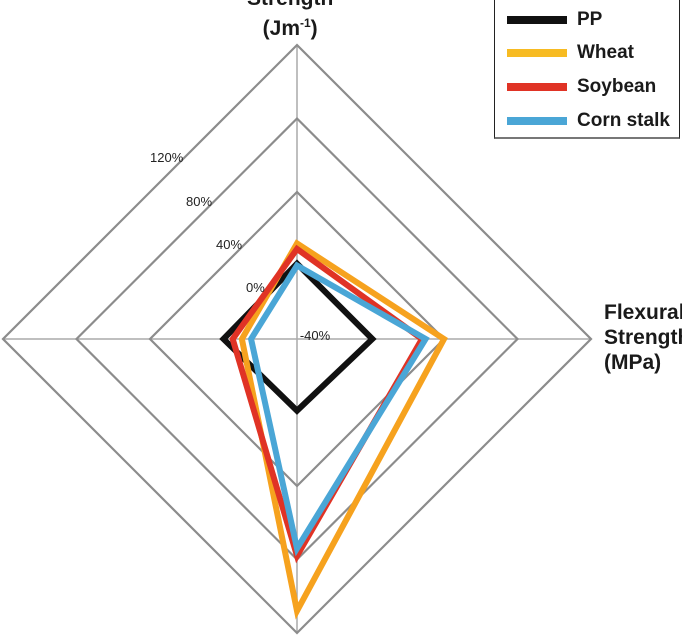 The image size is (682, 637). Describe the element at coordinates (199, 201) in the screenshot. I see `radial-tick-label: 80%` at that location.